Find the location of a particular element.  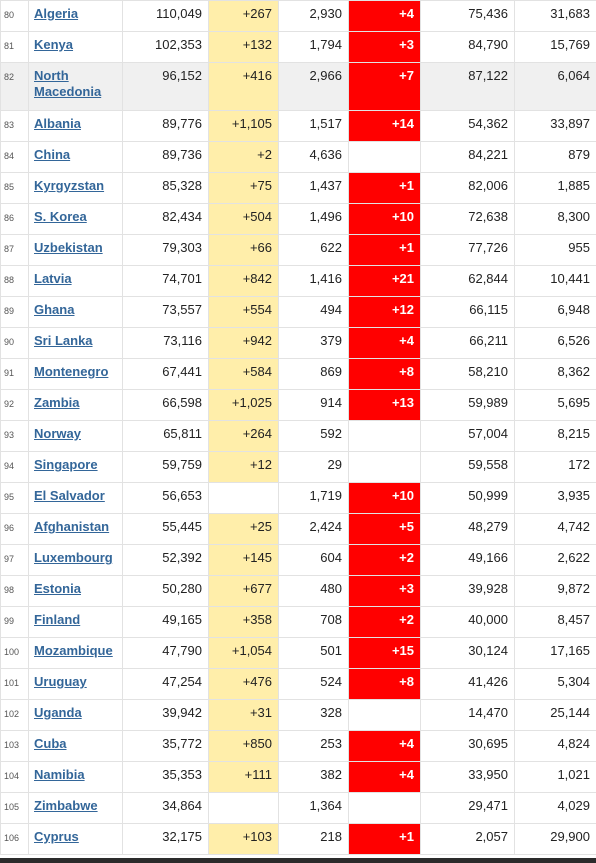

country-link: Albania is located at coordinates (57, 123).